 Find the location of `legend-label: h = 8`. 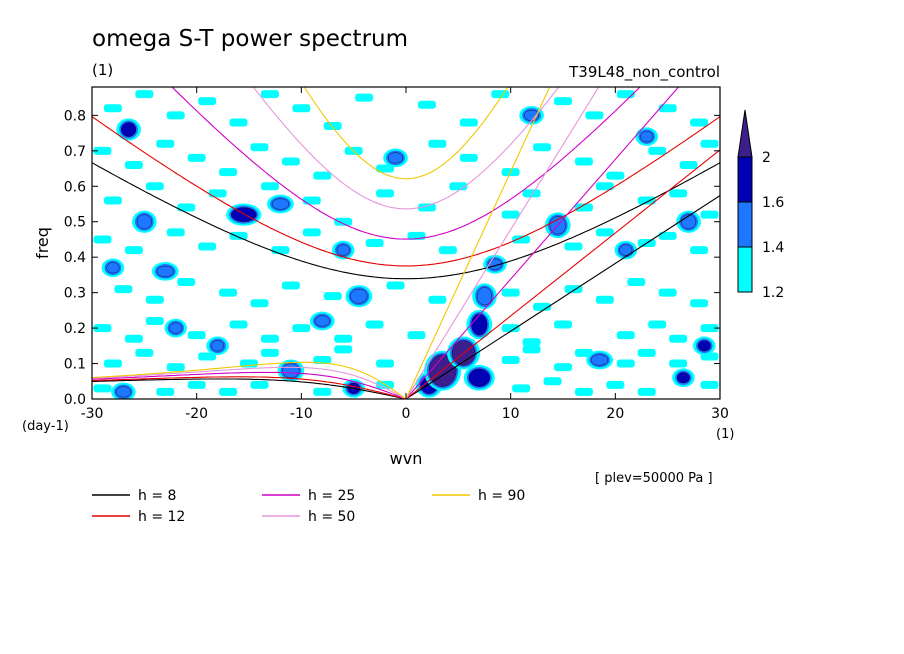

legend-label: h = 8 is located at coordinates (157, 496).